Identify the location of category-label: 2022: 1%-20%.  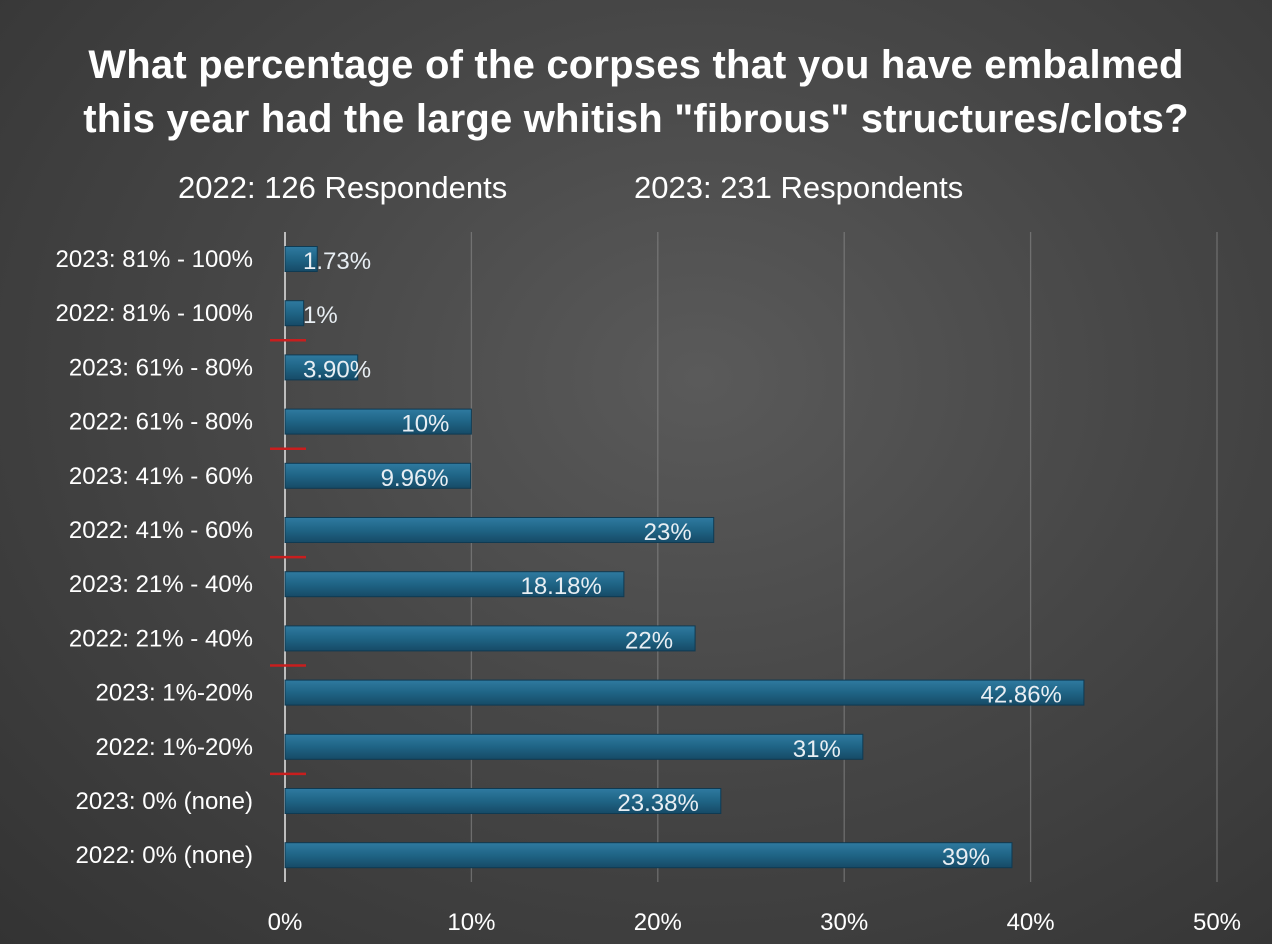
(174, 747).